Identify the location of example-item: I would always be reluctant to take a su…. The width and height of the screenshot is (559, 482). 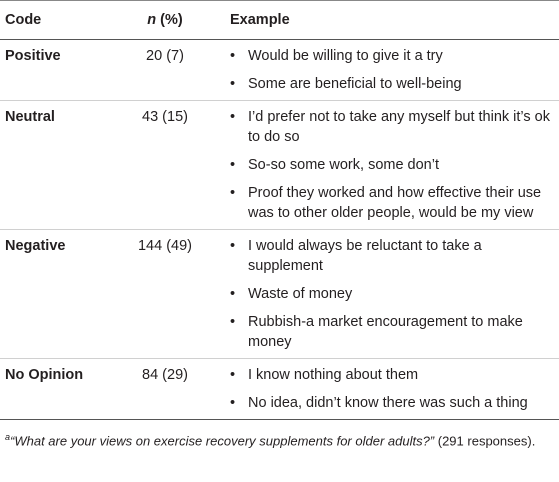
(392, 256).